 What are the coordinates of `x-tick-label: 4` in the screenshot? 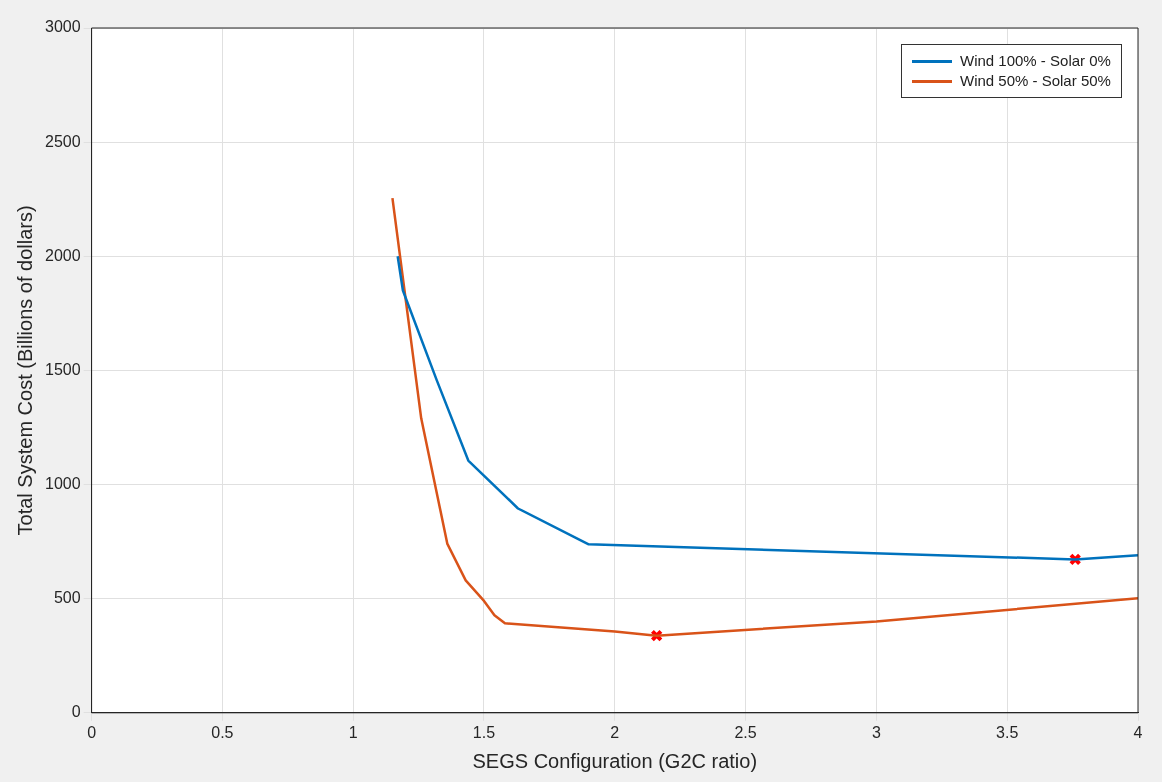 It's located at (1138, 732).